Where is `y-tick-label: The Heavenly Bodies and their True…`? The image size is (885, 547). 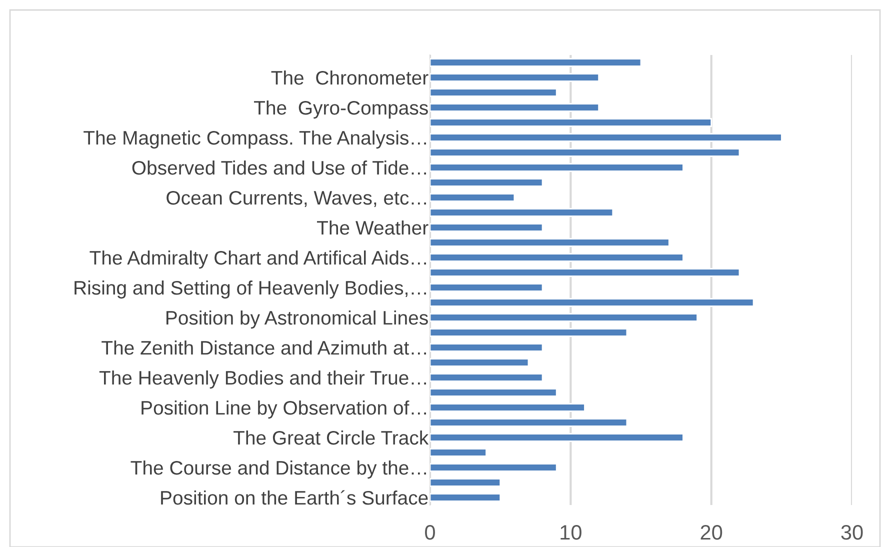 y-tick-label: The Heavenly Bodies and their True… is located at coordinates (262, 379).